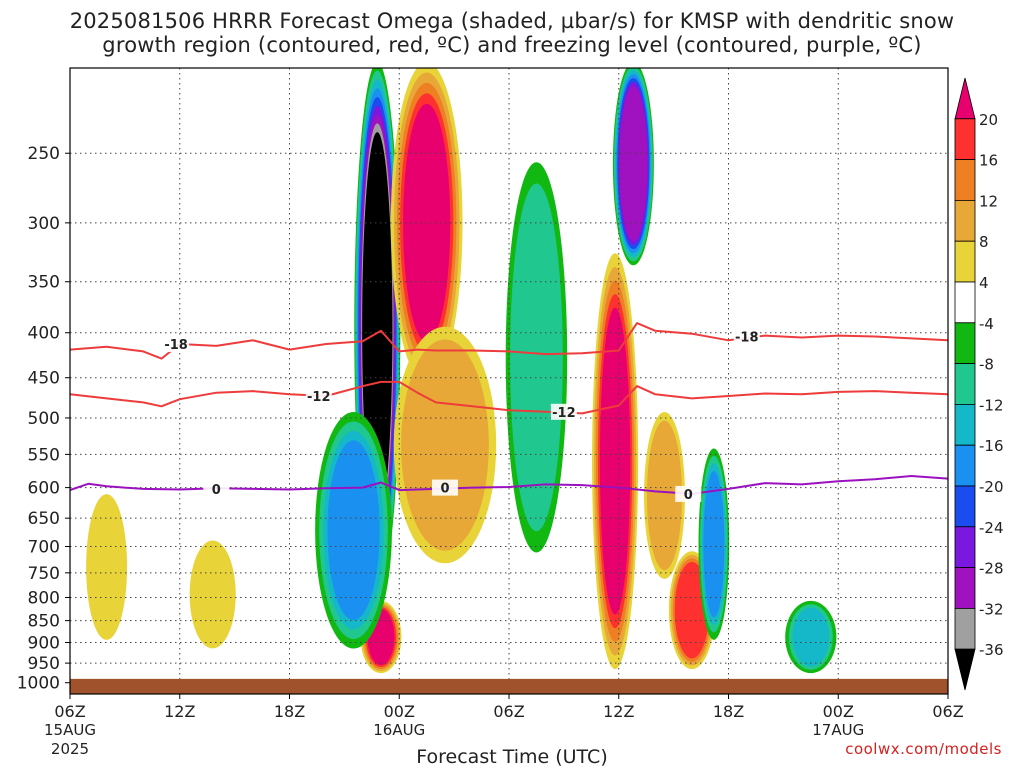 This screenshot has width=1024, height=768. I want to click on y-tick-label: 900, so click(44, 643).